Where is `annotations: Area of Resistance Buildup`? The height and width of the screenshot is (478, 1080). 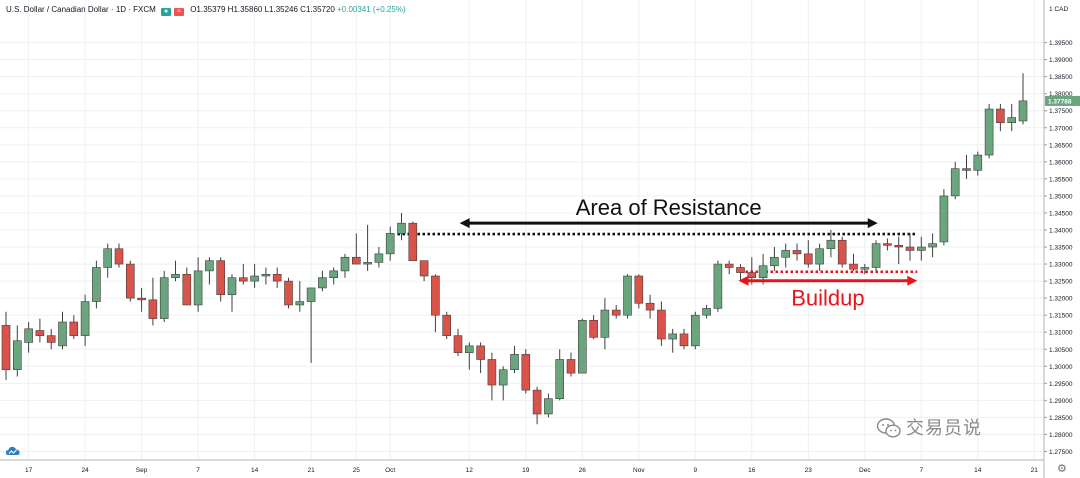
annotations: Area of Resistance Buildup is located at coordinates (688, 253).